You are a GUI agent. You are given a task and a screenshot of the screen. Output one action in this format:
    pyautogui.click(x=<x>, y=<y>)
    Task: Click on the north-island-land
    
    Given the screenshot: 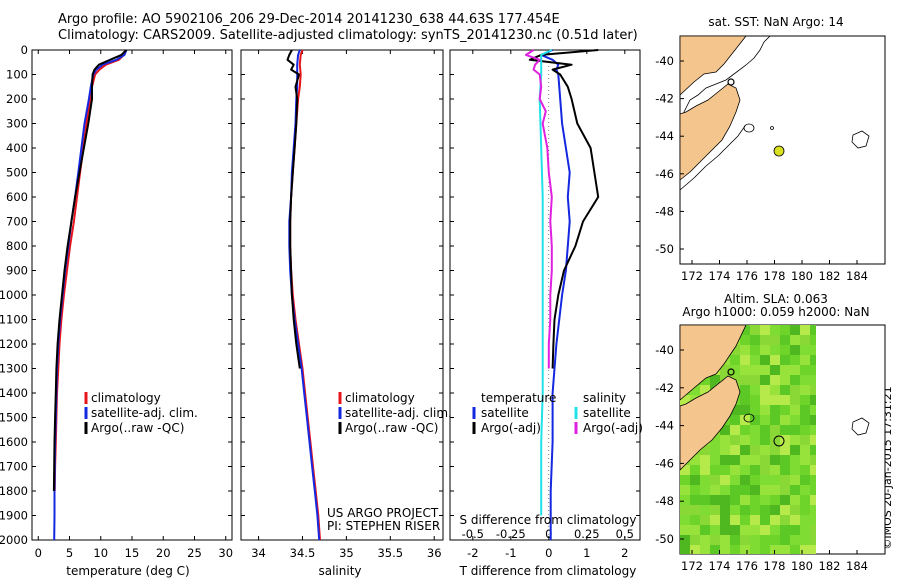 What is the action you would take?
    pyautogui.click(x=713, y=65)
    